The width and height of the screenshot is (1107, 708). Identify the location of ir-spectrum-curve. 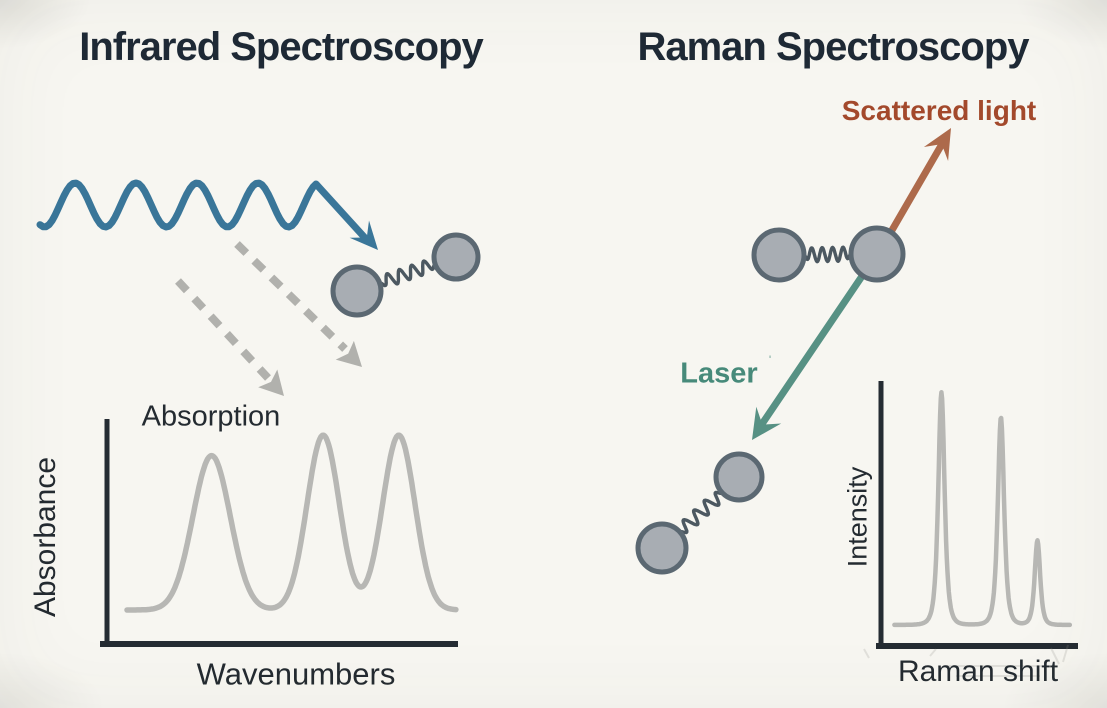
(291, 522).